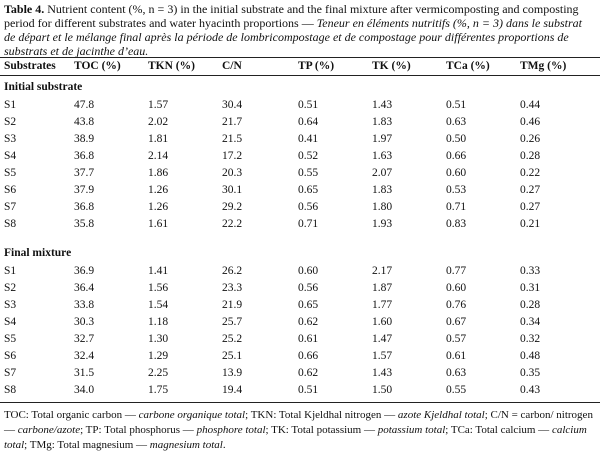 The image size is (600, 458). Describe the element at coordinates (10, 190) in the screenshot. I see `row-label: S6` at that location.